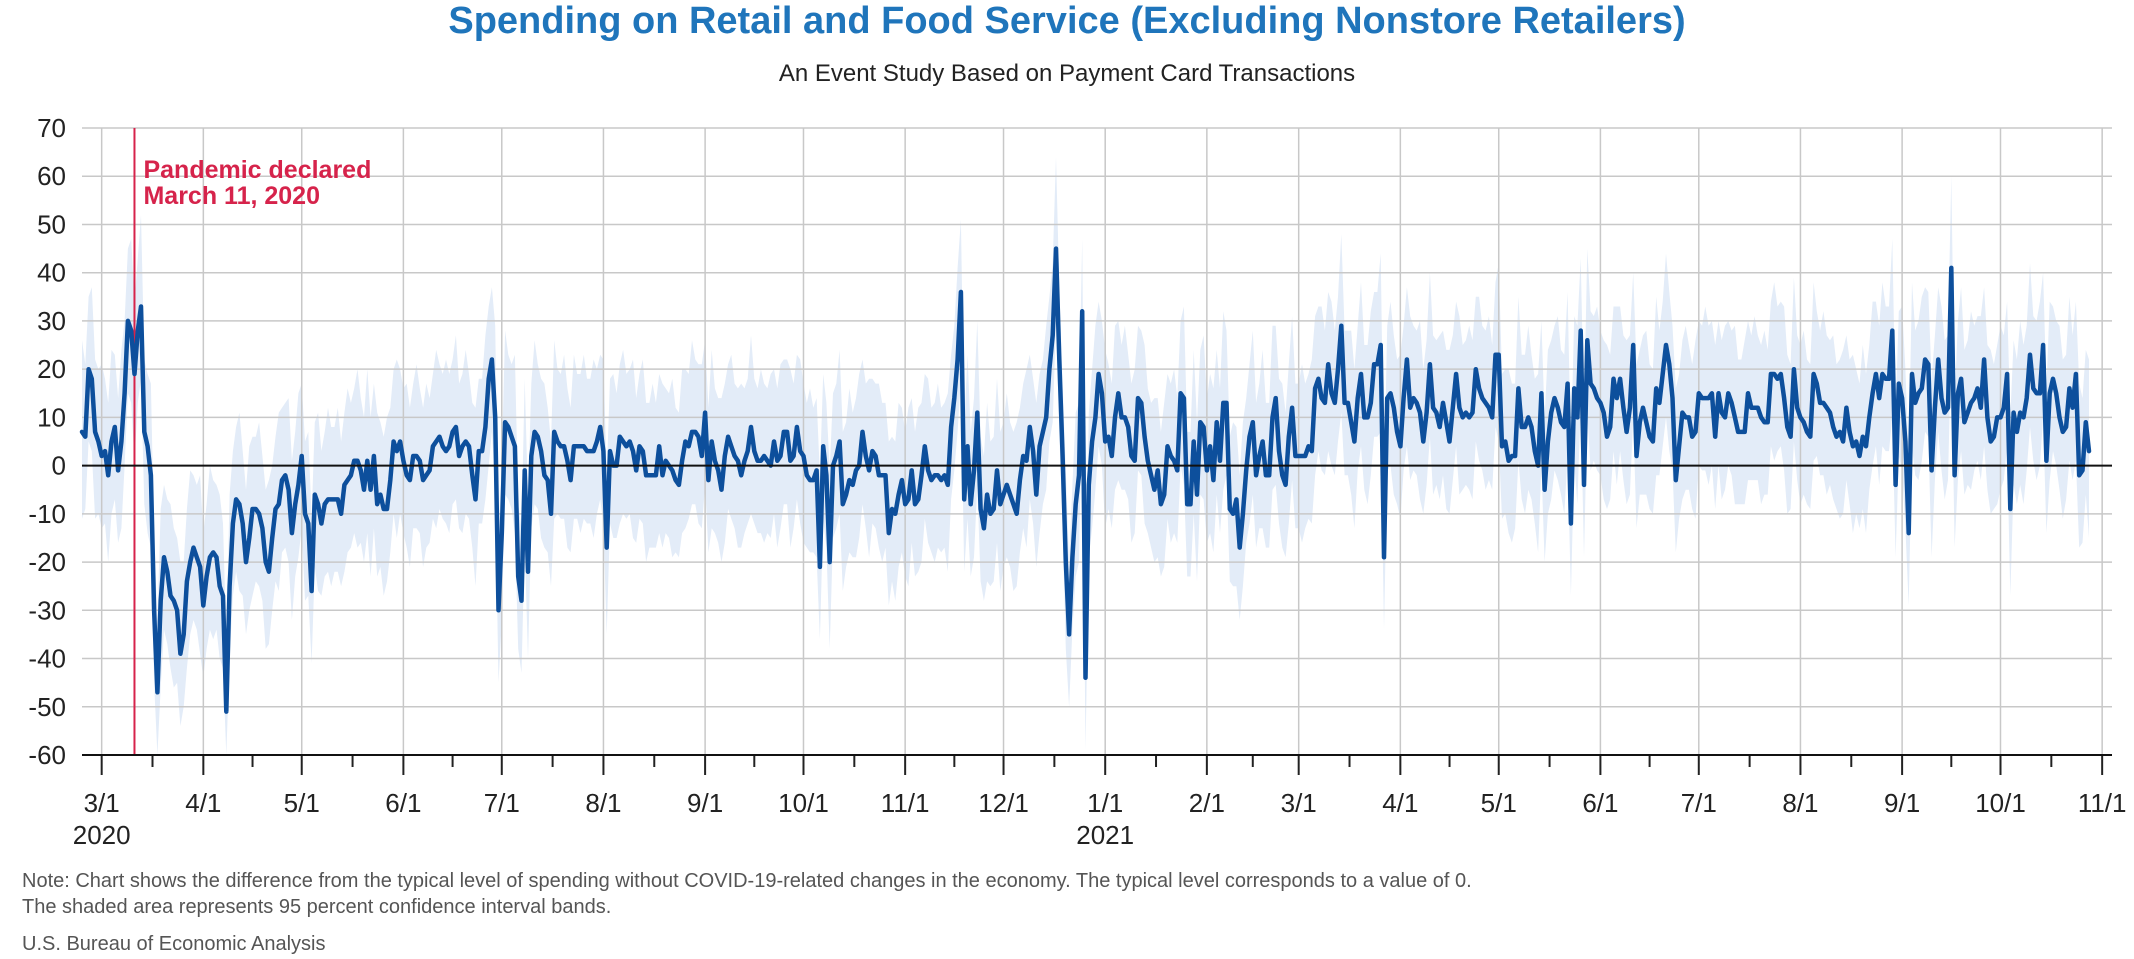 The height and width of the screenshot is (959, 2134). Describe the element at coordinates (51, 417) in the screenshot. I see `y-tick-label: 10` at that location.